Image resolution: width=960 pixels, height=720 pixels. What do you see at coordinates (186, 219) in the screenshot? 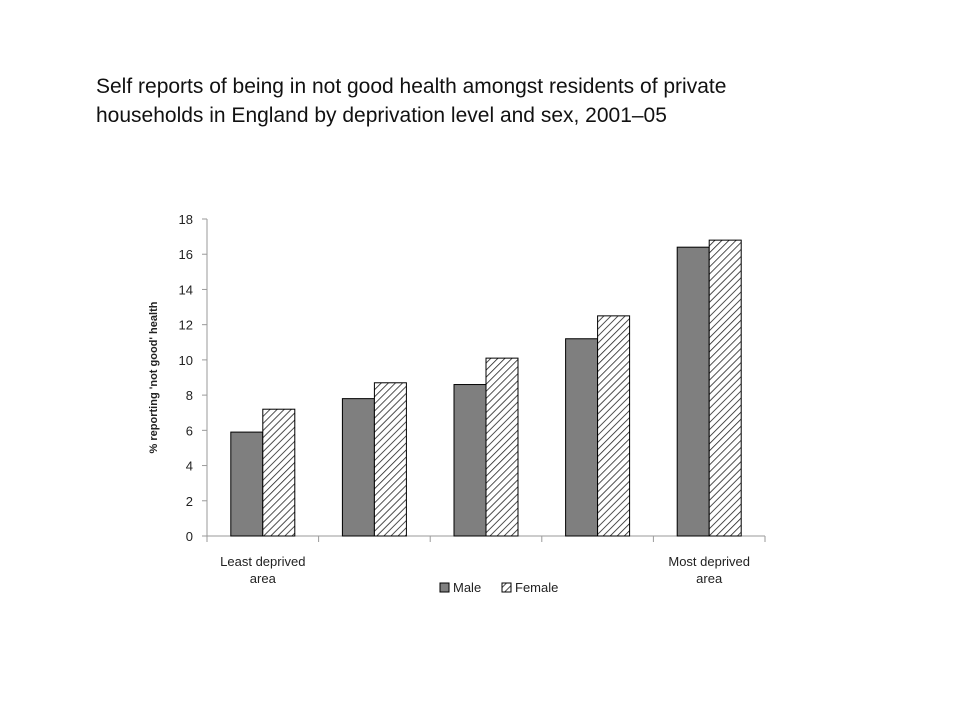
I see `y-tick-label: 18` at bounding box center [186, 219].